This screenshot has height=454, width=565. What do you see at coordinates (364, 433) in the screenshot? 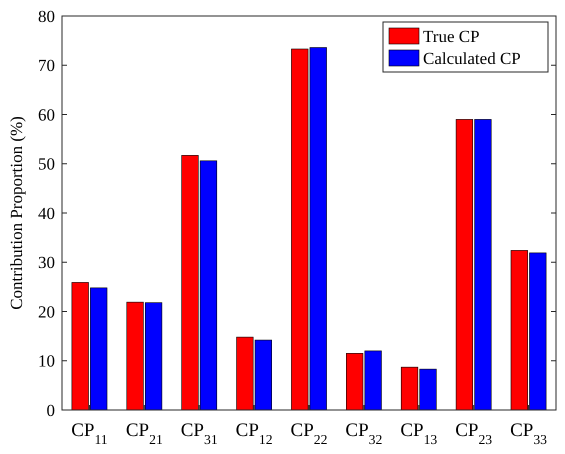
I see `x-tick-label: CP$_{32}$` at bounding box center [364, 433].